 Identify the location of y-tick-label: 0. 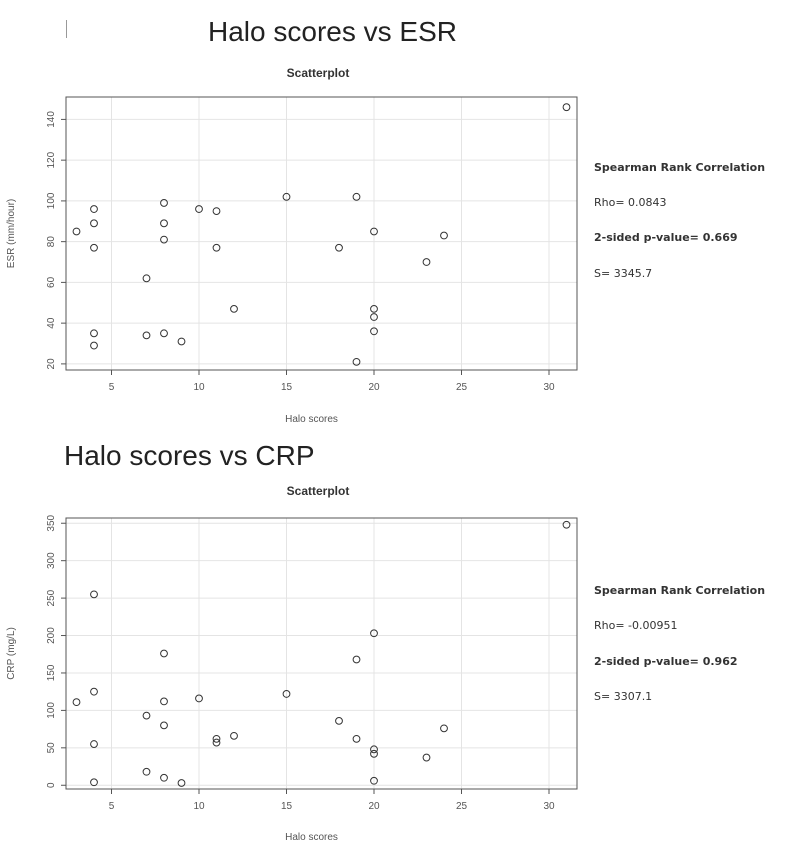
(51, 785).